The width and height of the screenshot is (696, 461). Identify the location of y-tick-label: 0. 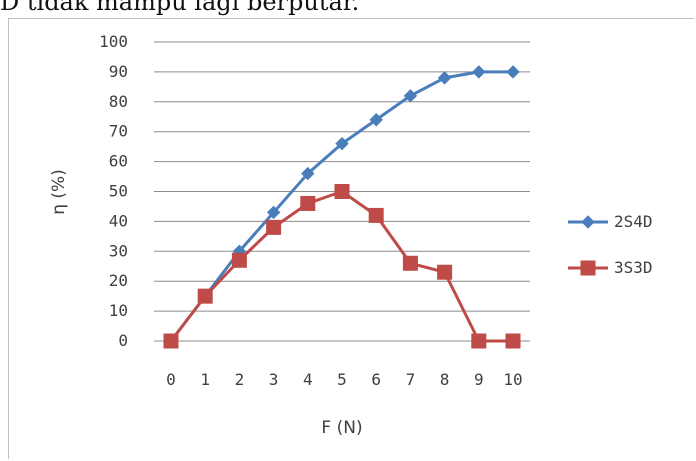
(123, 340).